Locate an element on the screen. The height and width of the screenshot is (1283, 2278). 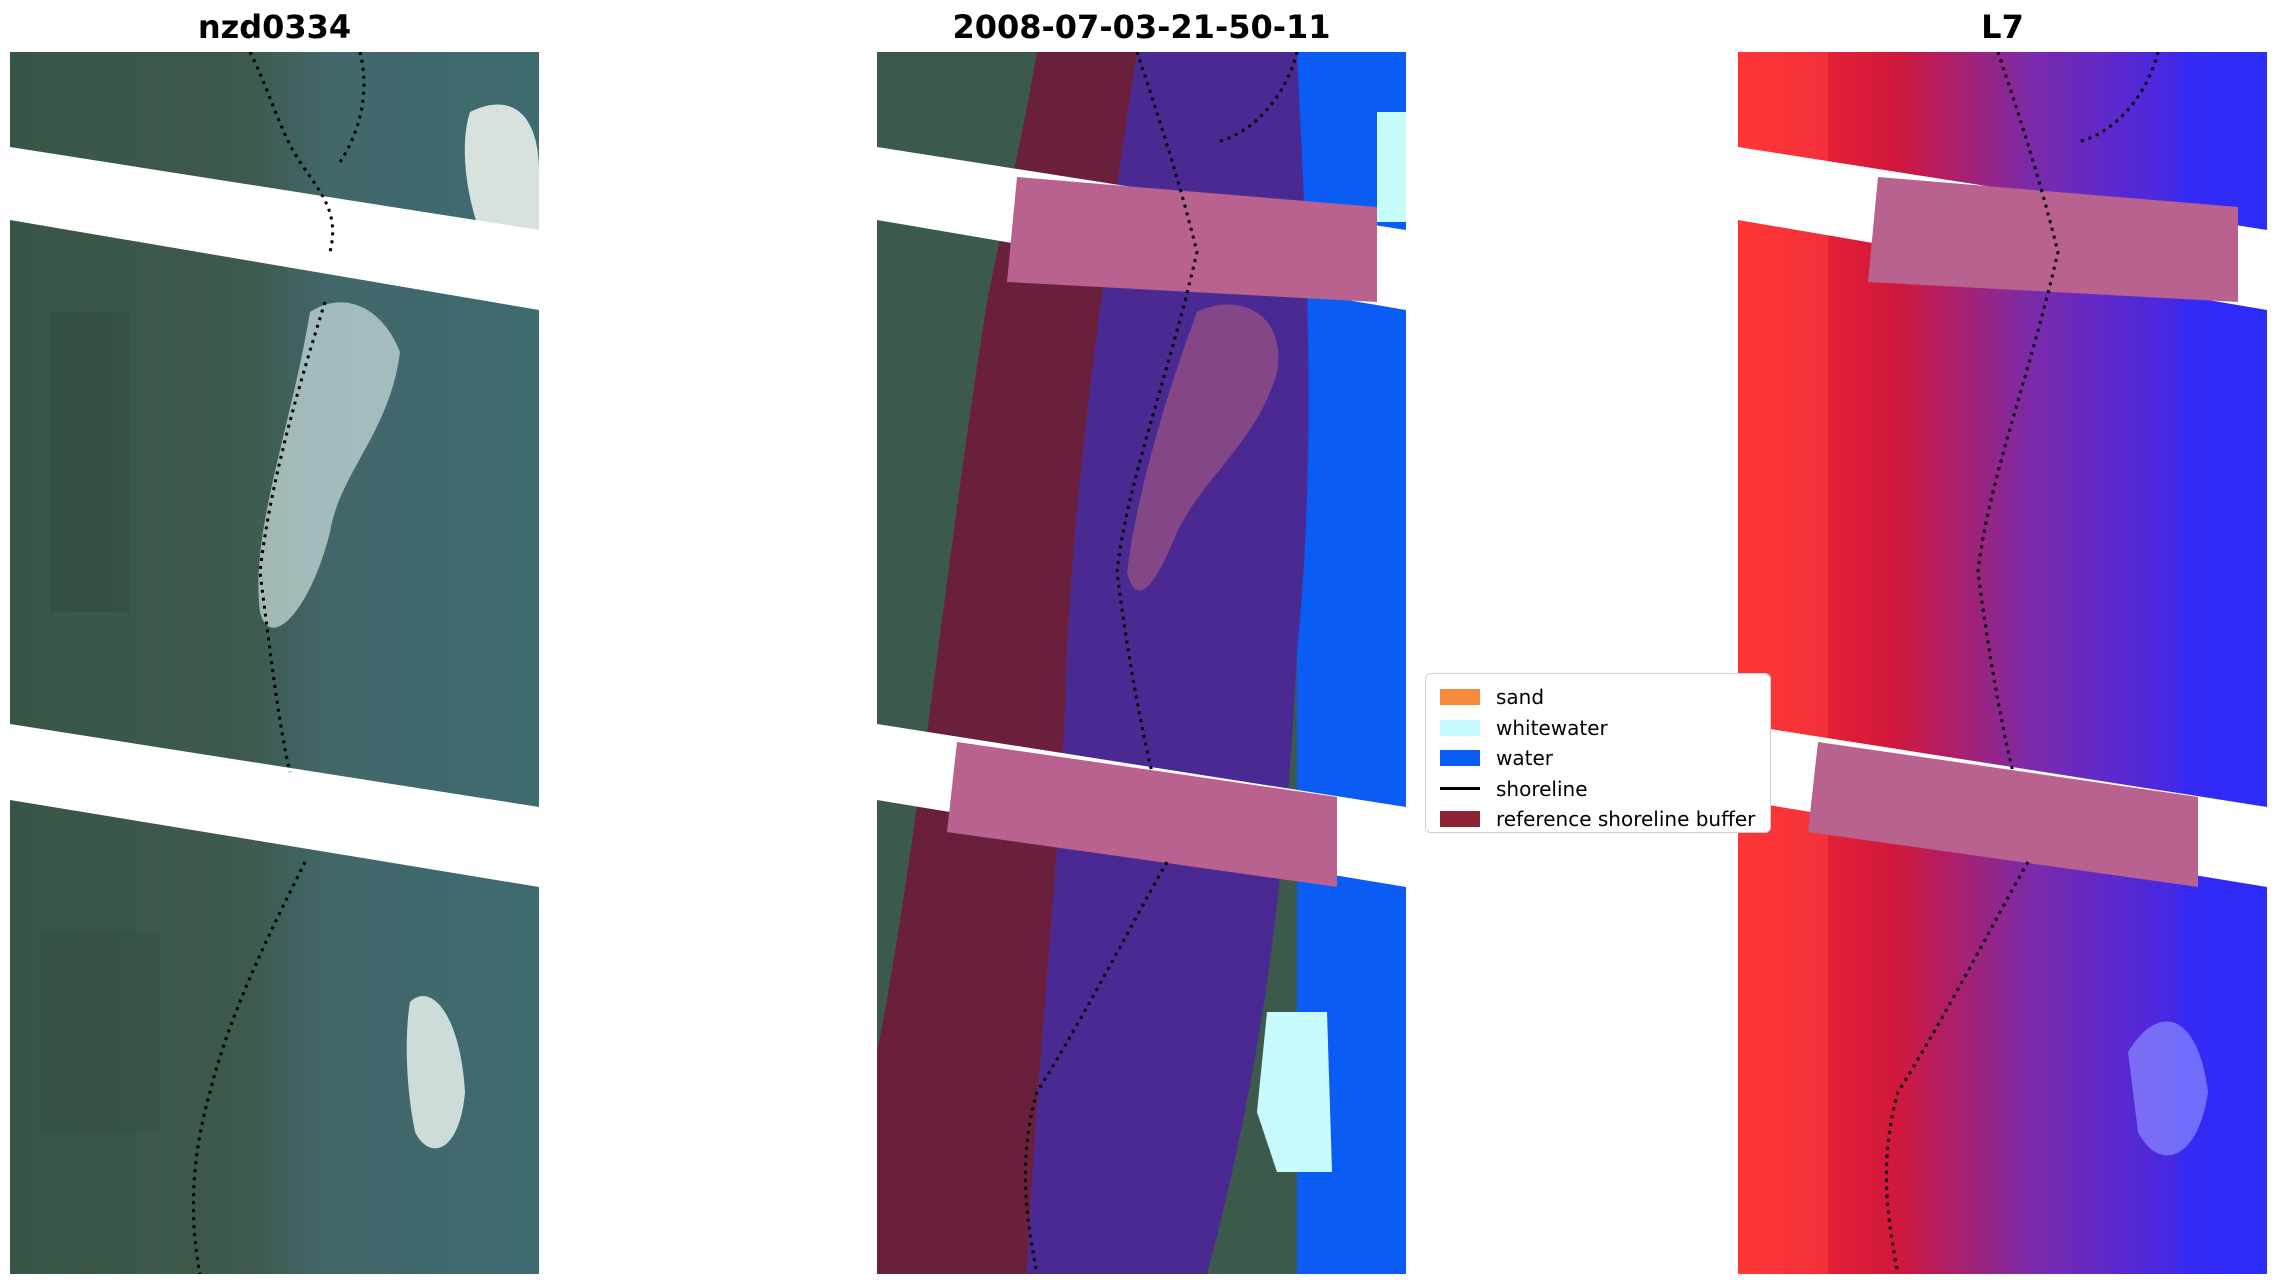
legend-item-shoreline: shoreline is located at coordinates (1605, 789).